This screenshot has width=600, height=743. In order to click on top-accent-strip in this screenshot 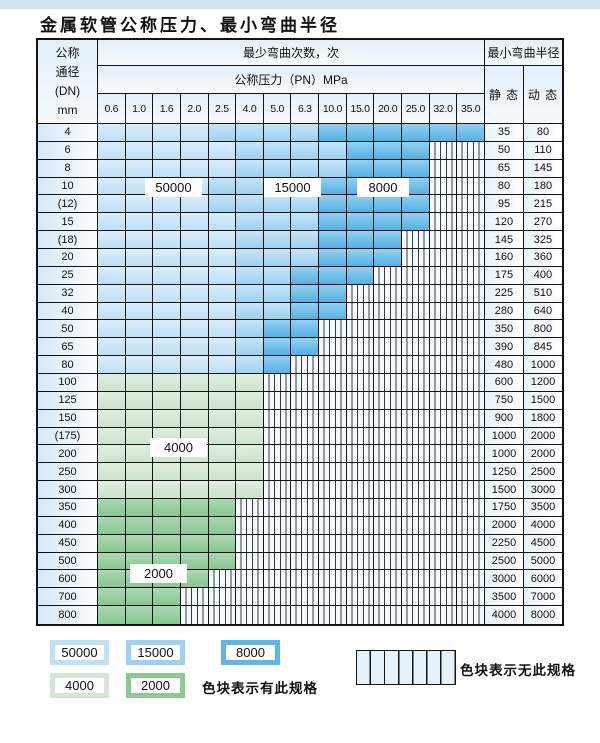, I will do `click(300, 4)`.